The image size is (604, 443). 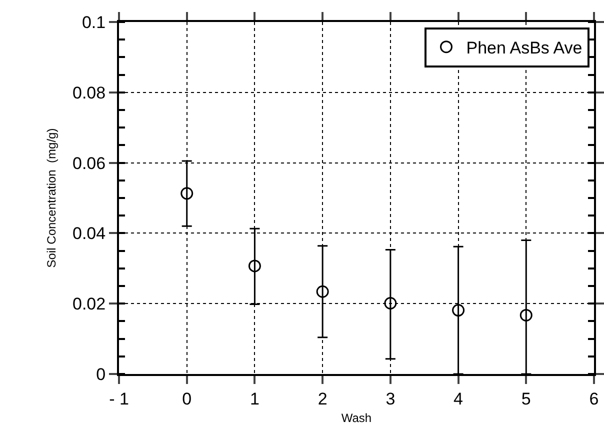 I want to click on x-tick-label: - 1, so click(x=119, y=398).